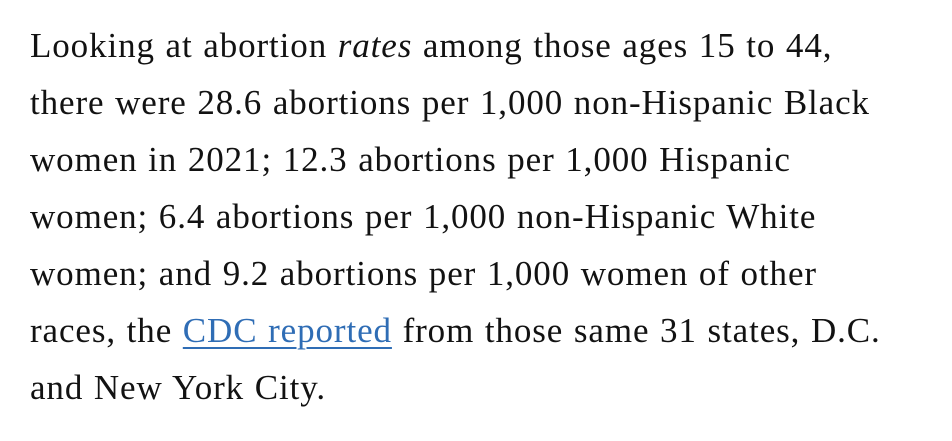 The height and width of the screenshot is (441, 952). I want to click on text-segment: among those ages 15 to 44,, so click(622, 45).